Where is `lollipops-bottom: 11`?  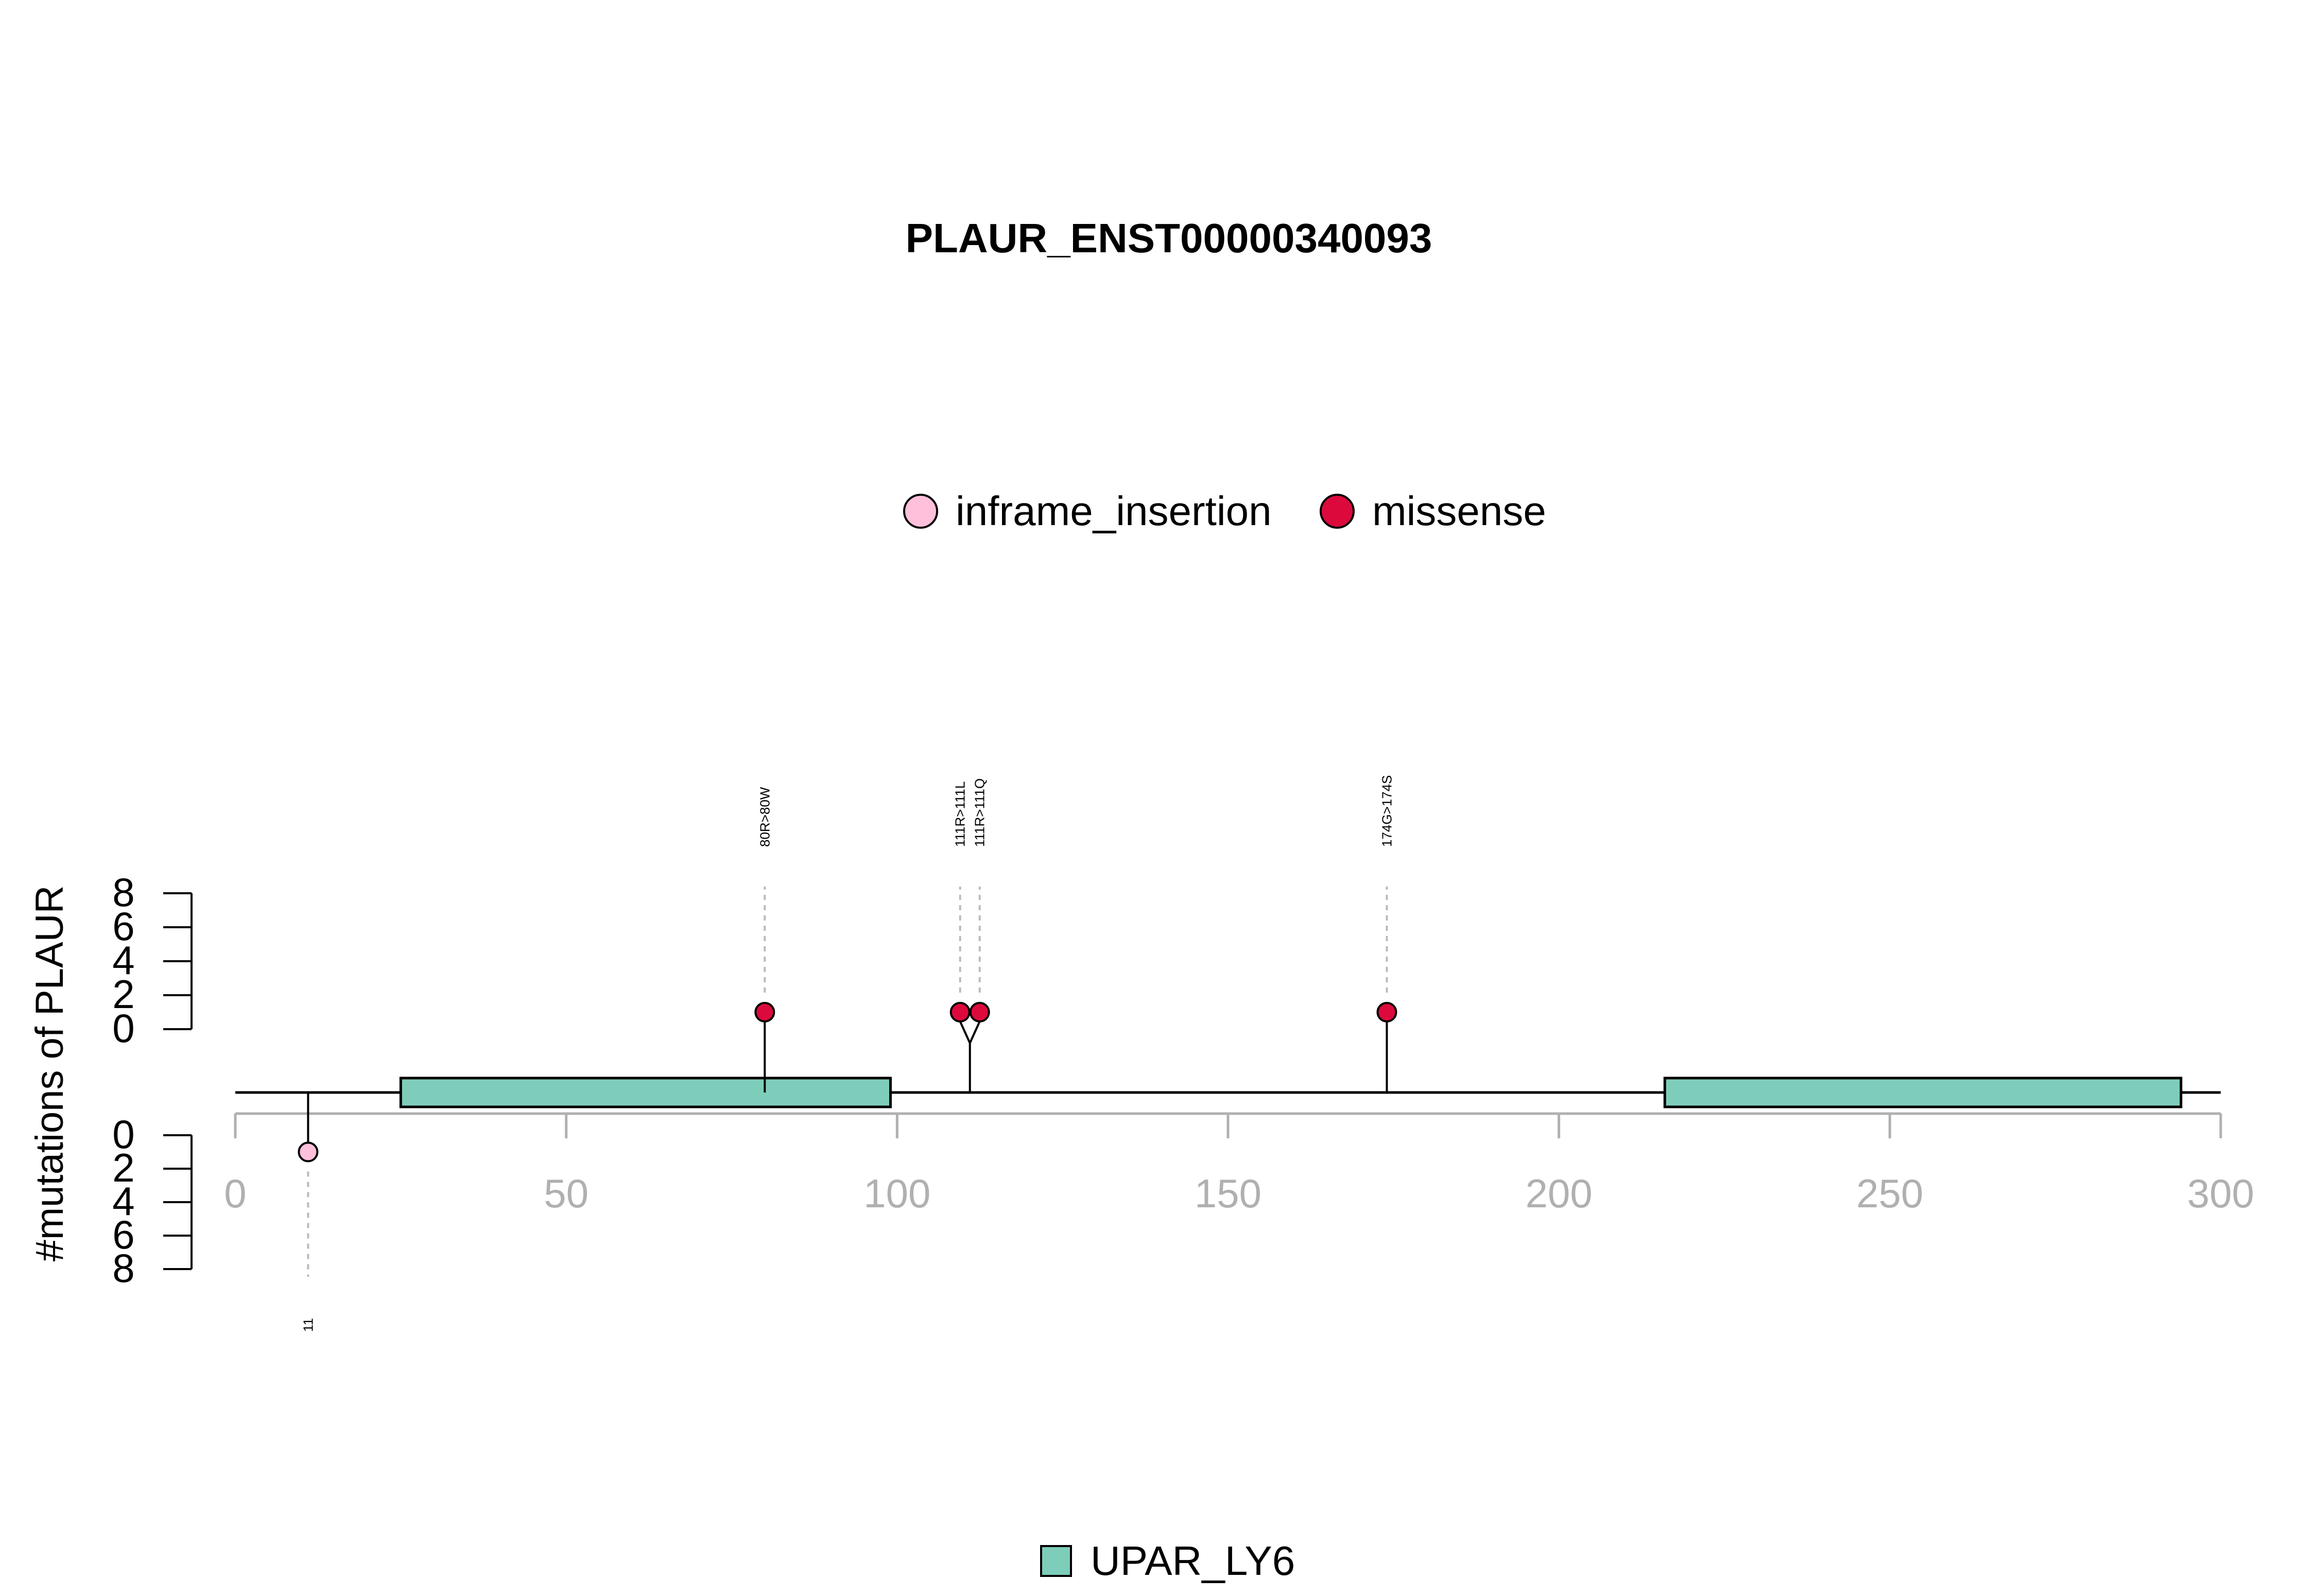 lollipops-bottom: 11 is located at coordinates (308, 1212).